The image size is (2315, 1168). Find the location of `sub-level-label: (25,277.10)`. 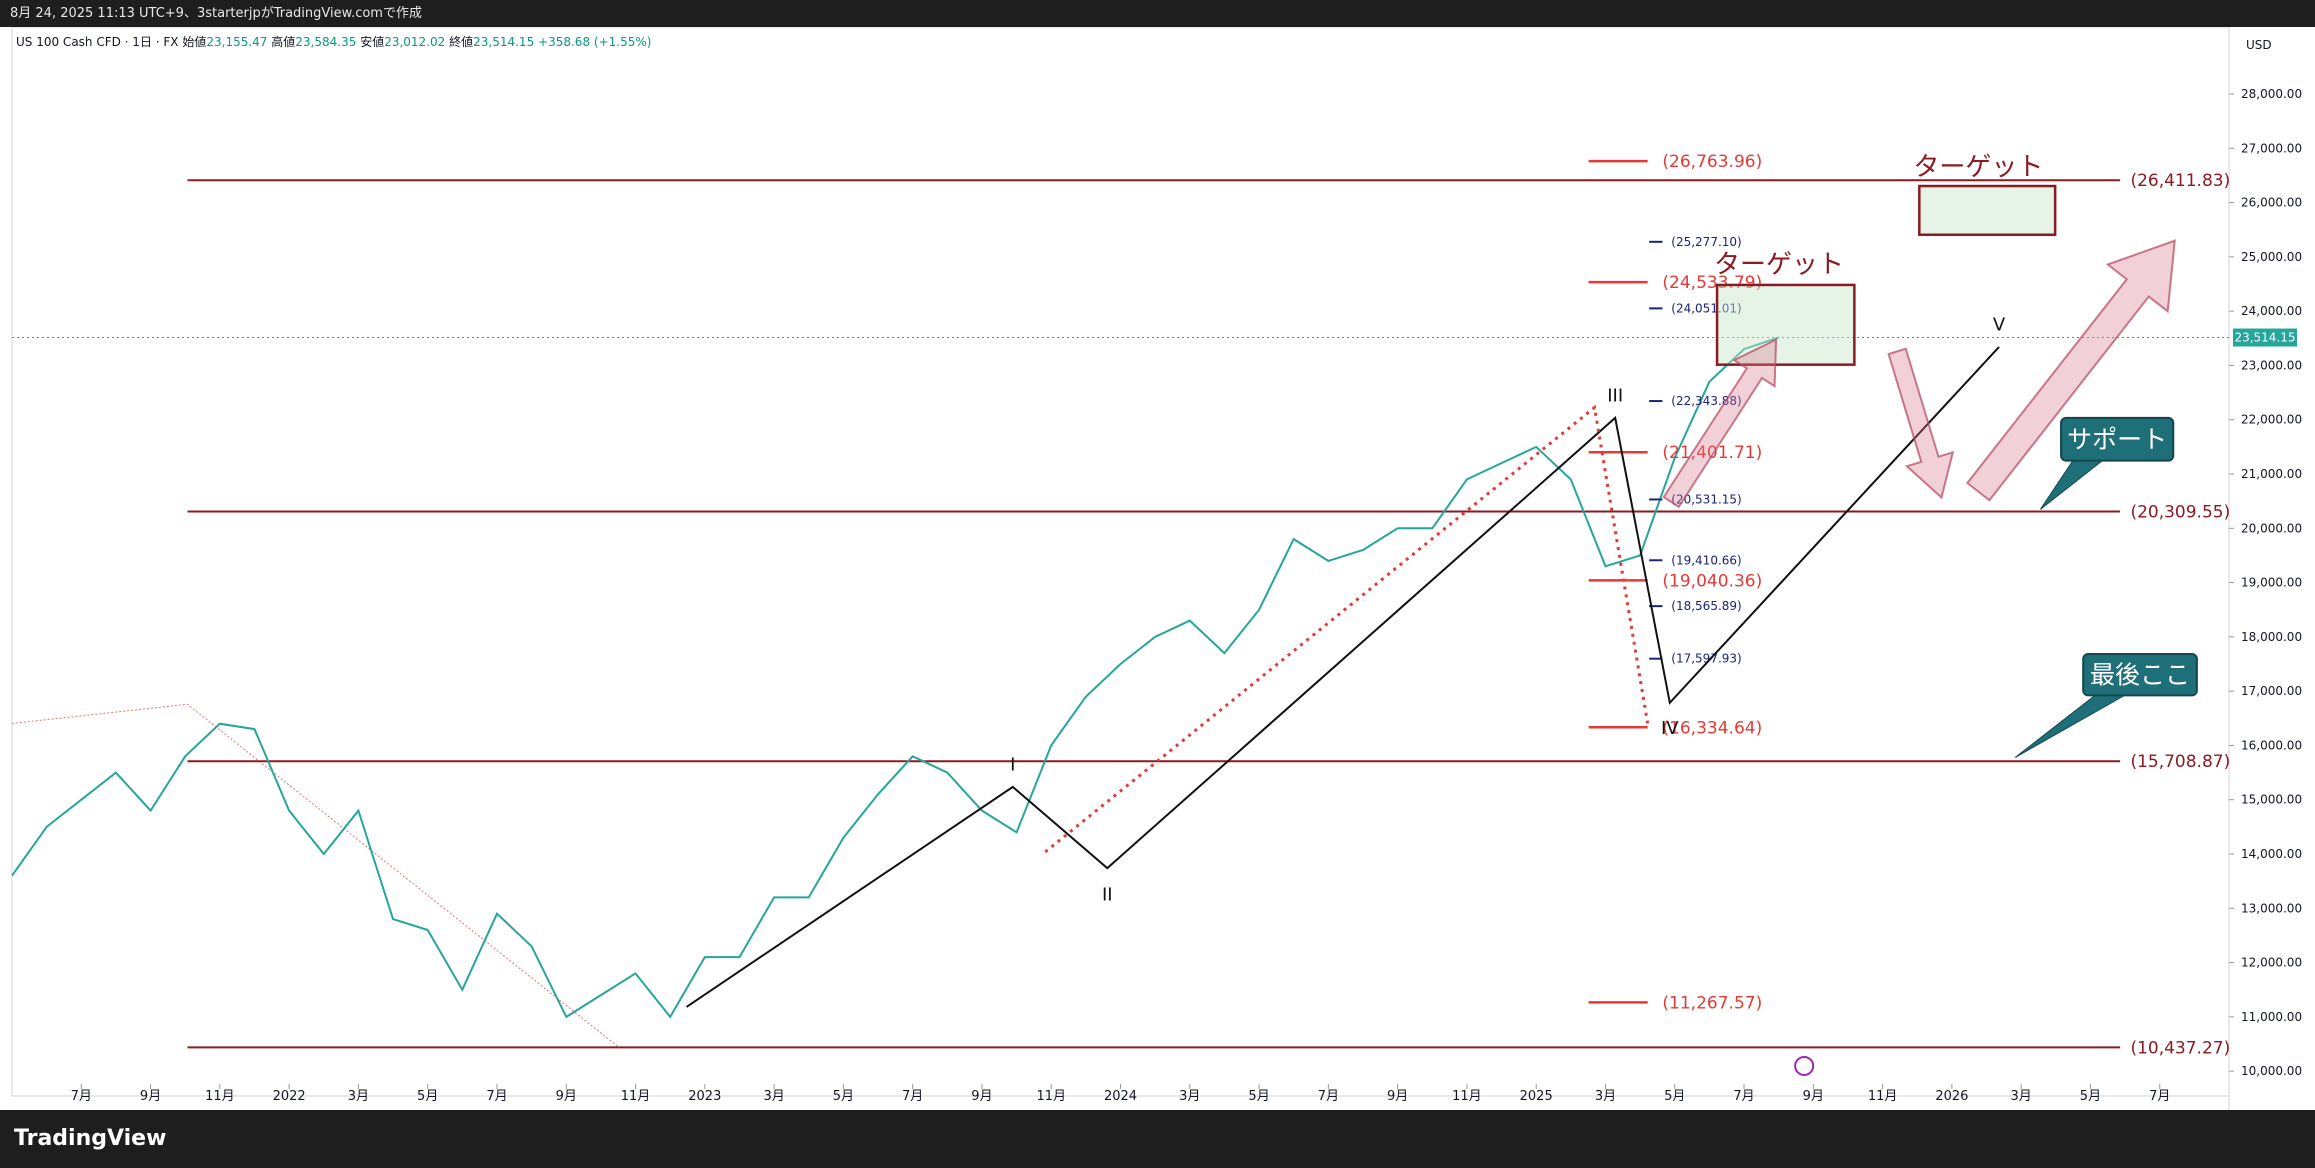

sub-level-label: (25,277.10) is located at coordinates (1706, 242).